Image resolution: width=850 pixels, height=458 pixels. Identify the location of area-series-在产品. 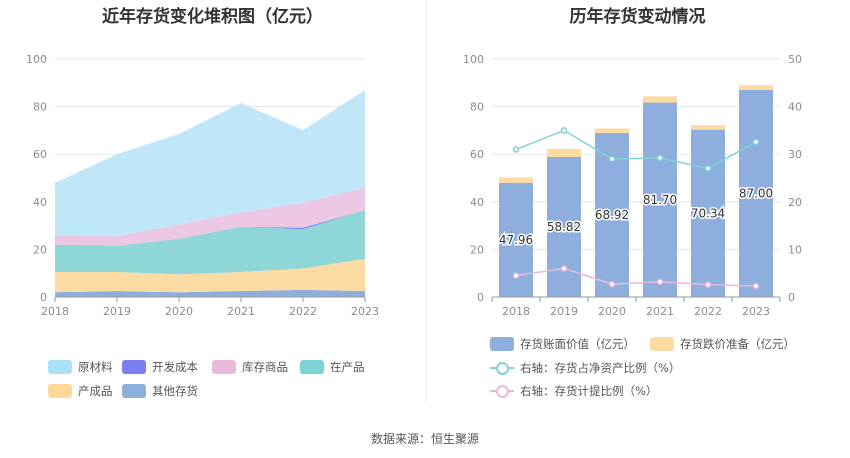
(210, 242).